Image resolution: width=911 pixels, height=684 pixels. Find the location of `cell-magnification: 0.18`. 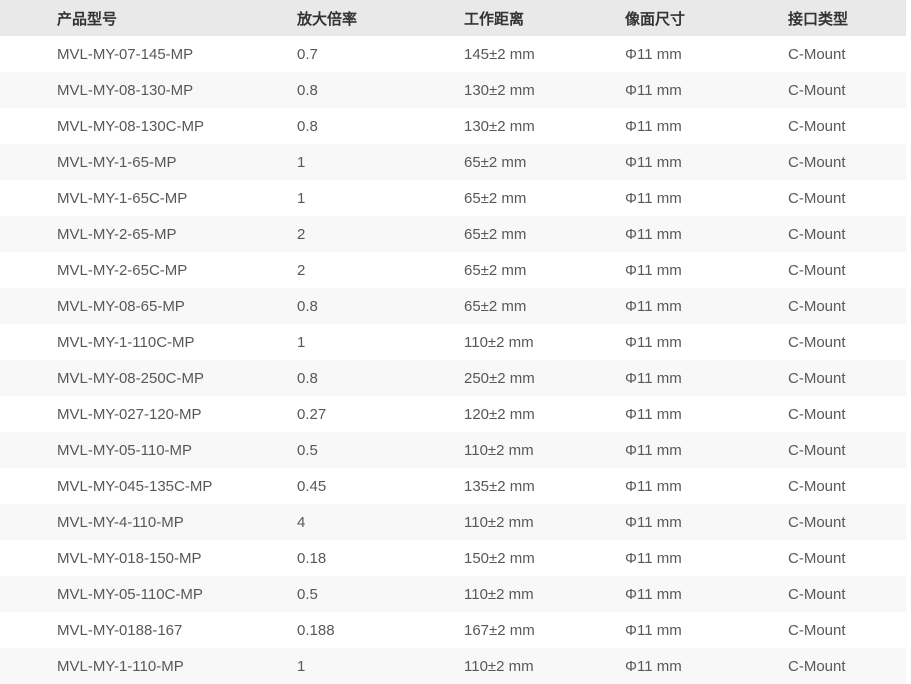

cell-magnification: 0.18 is located at coordinates (312, 558).